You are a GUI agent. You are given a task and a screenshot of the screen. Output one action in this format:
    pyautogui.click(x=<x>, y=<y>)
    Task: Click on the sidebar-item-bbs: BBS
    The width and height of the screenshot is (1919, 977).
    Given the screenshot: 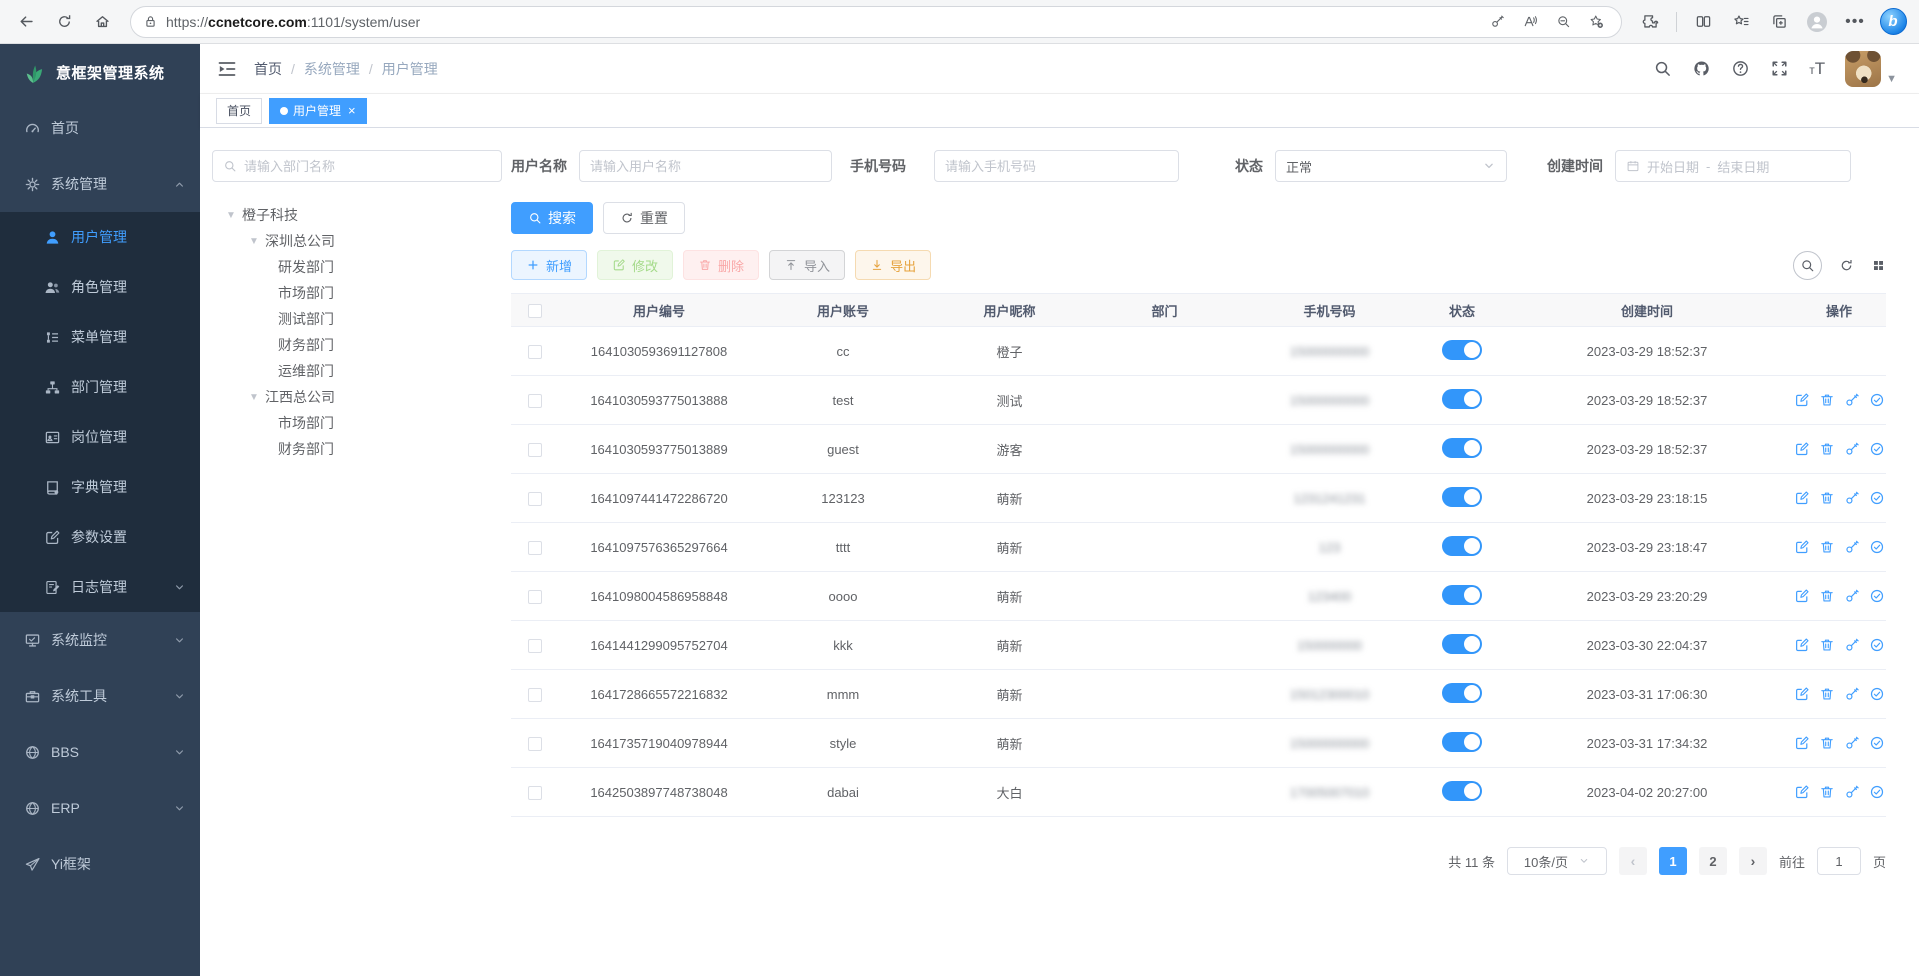 What is the action you would take?
    pyautogui.click(x=100, y=752)
    